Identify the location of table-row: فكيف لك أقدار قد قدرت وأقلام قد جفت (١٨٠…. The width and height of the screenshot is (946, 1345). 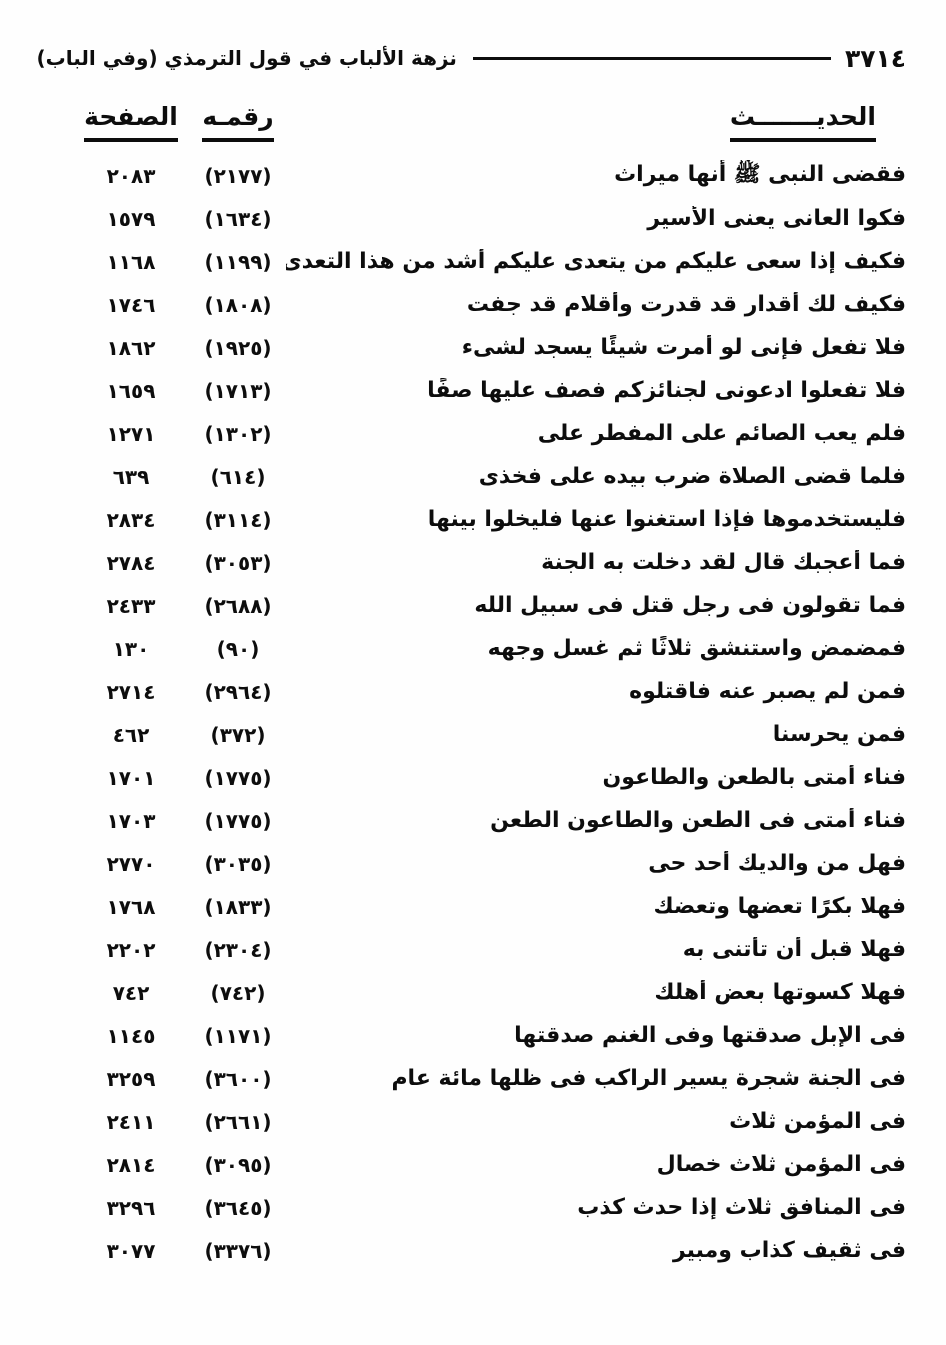
(489, 304).